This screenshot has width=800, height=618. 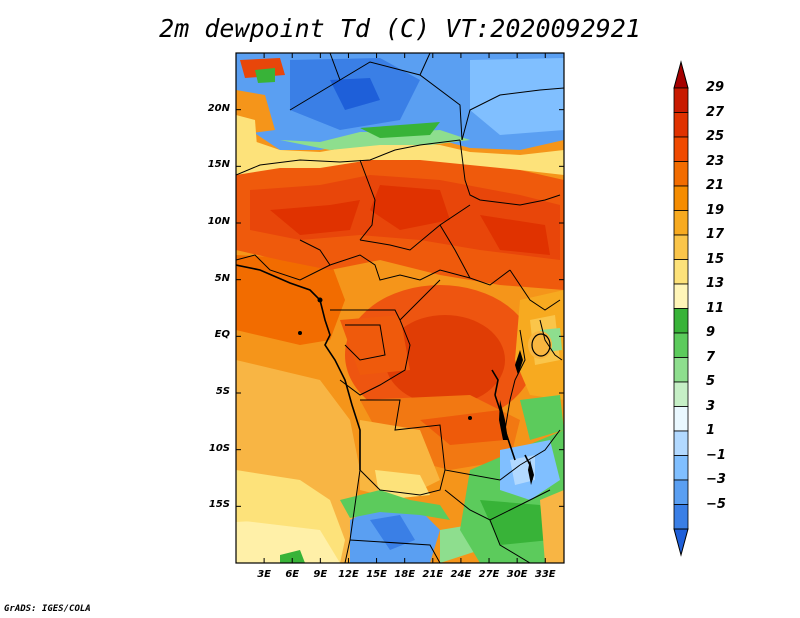 I want to click on lakes, so click(x=424, y=391).